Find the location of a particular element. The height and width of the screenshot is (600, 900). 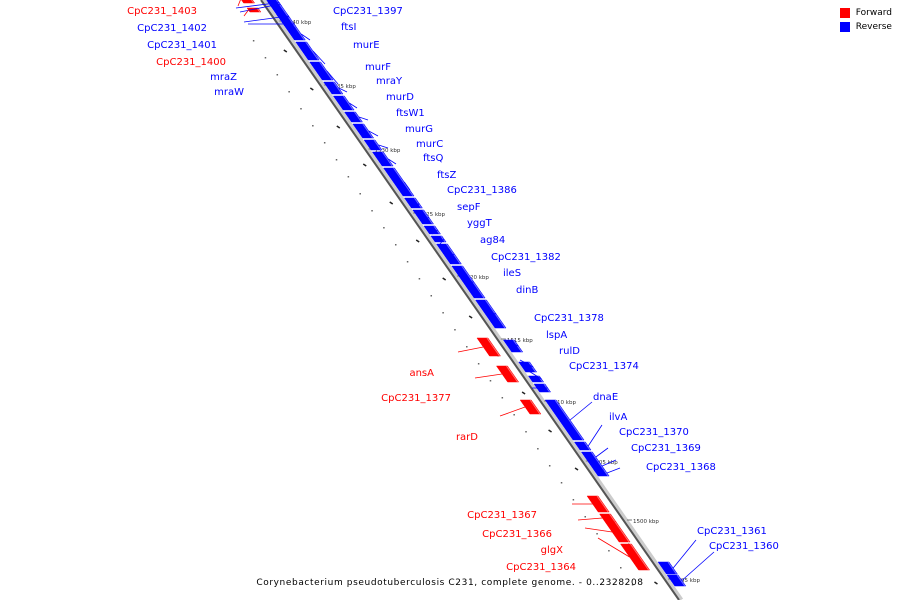

gene-label: ftsQ is located at coordinates (433, 158).